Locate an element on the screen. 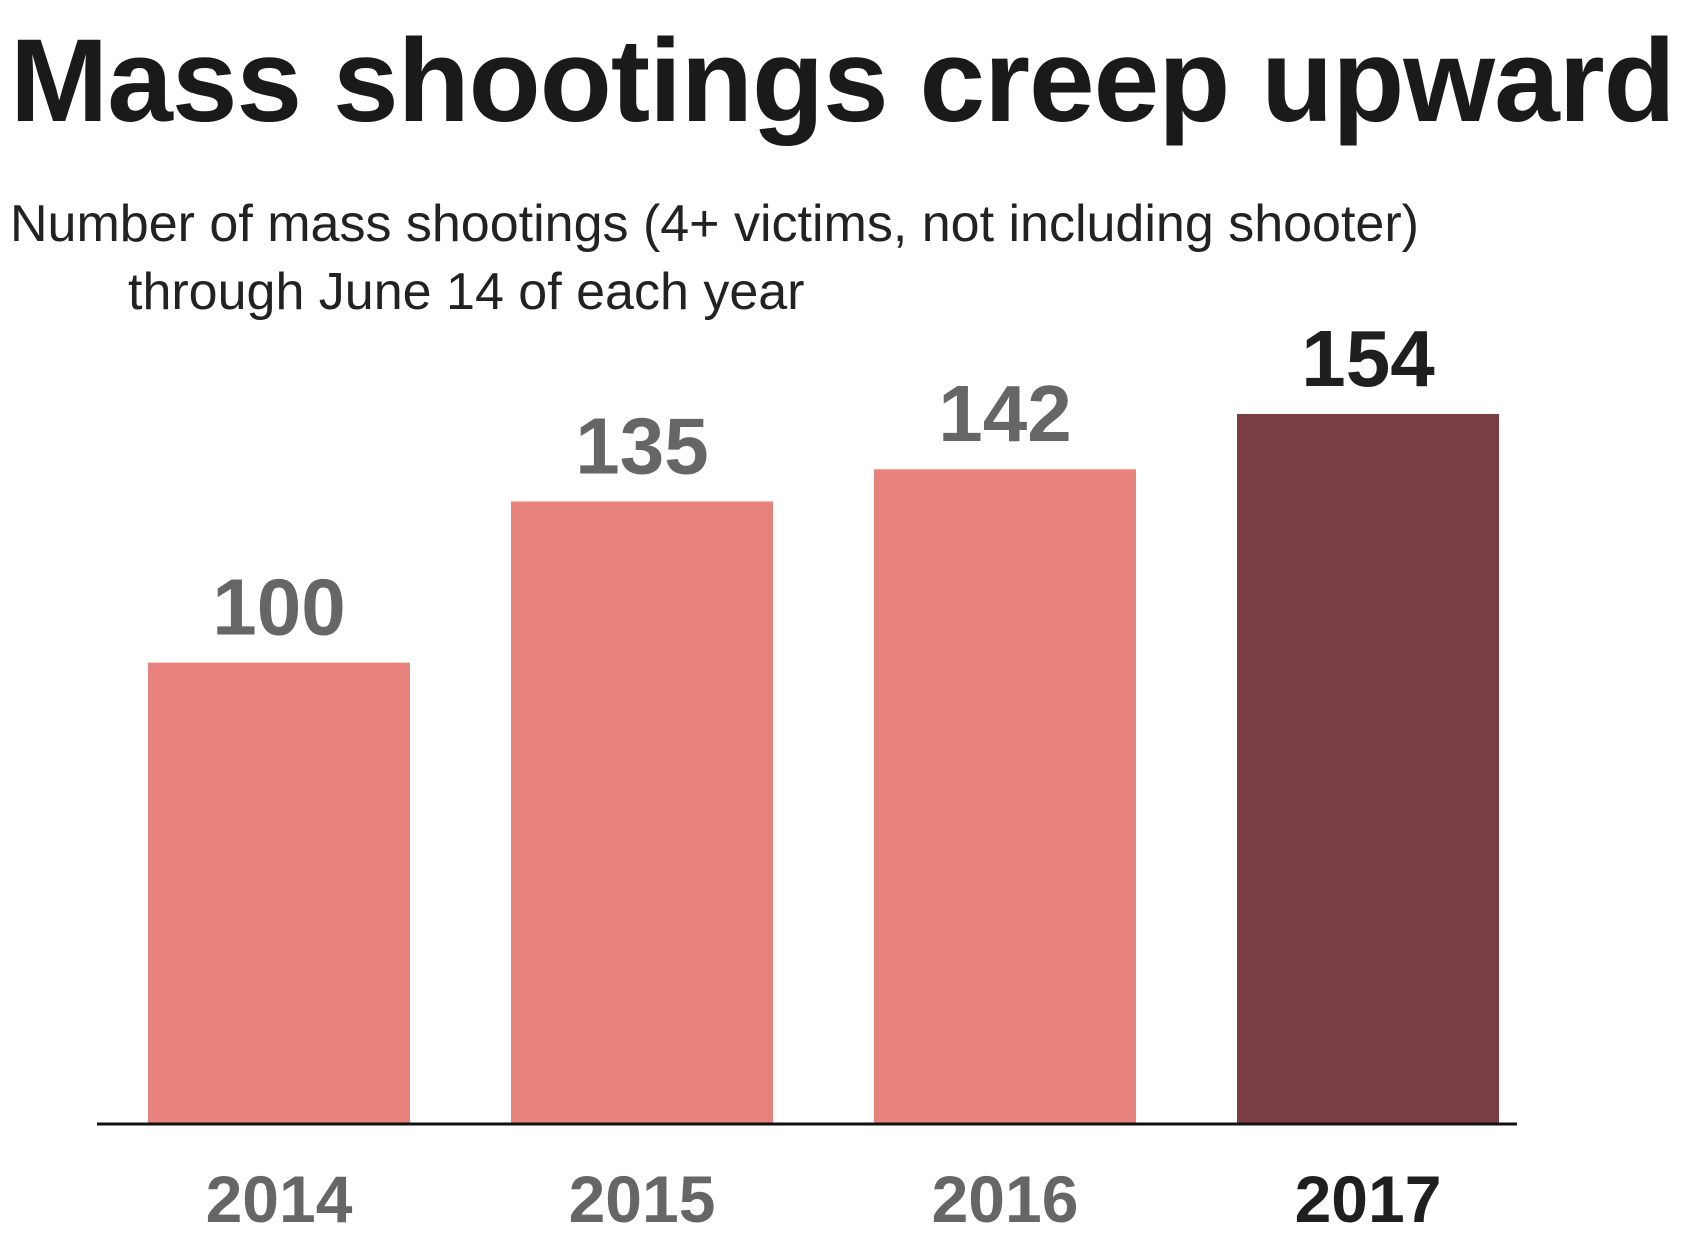 This screenshot has height=1256, width=1686. chart-subtitle-line-2: through June 14 of each year is located at coordinates (466, 292).